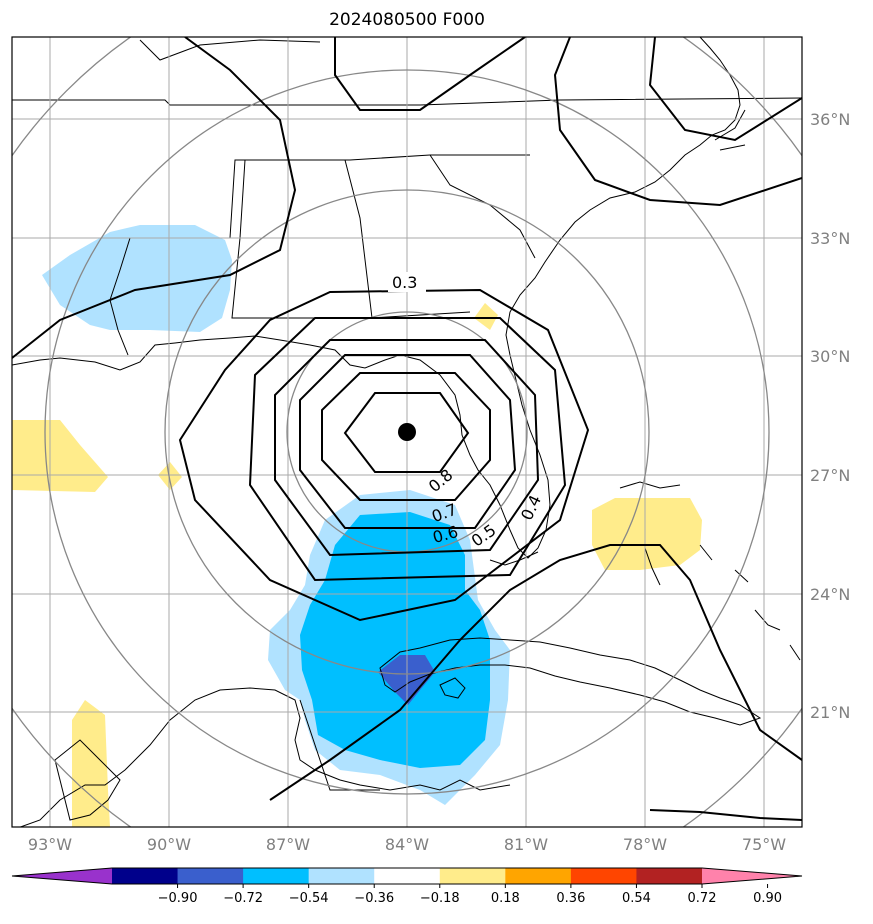 The image size is (873, 924). I want to click on lon-label-93w: 93°W, so click(50, 844).